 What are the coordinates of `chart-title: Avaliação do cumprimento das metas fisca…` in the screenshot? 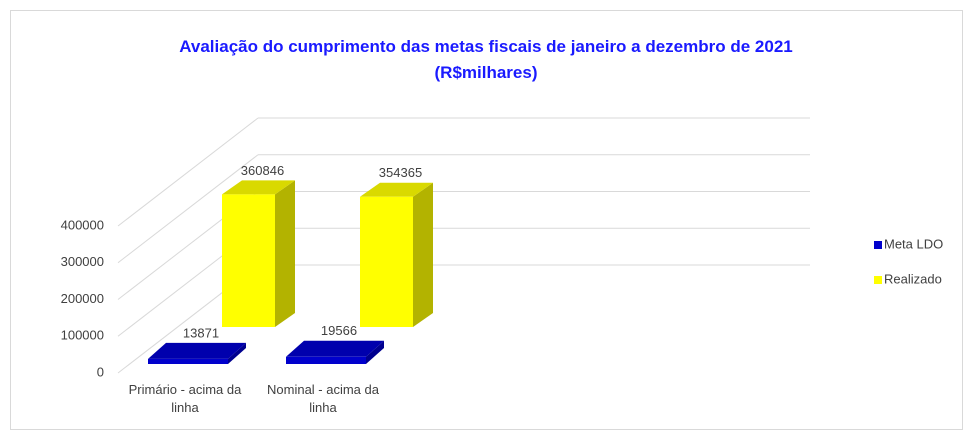 It's located at (486, 59).